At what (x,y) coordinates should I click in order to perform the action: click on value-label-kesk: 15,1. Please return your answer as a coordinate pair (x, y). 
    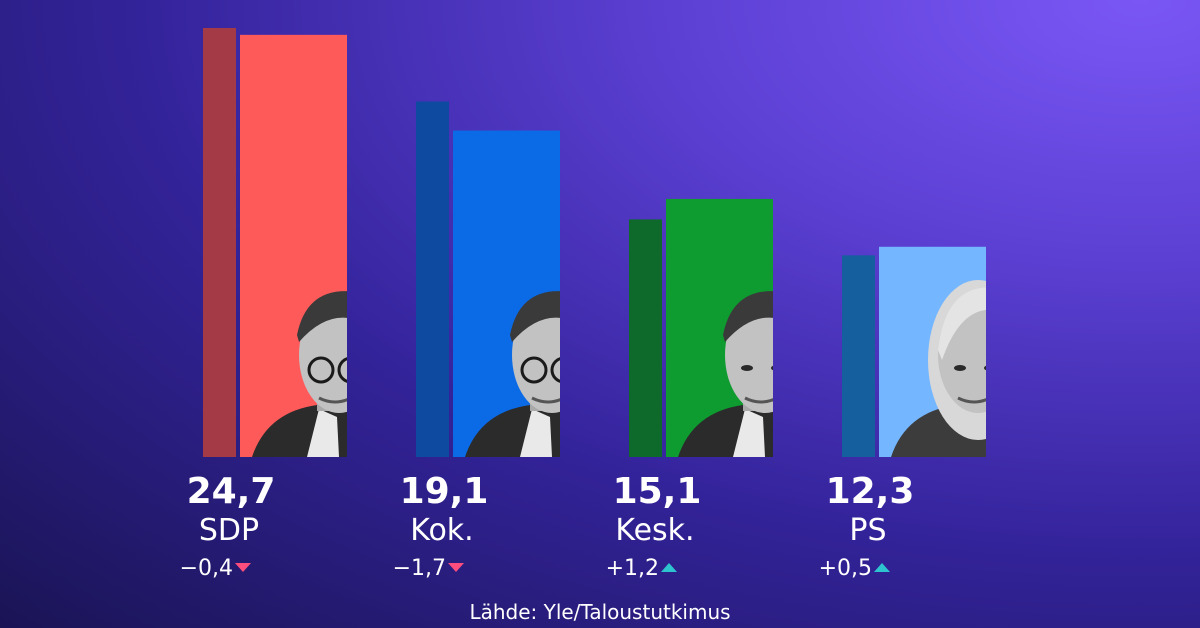
    Looking at the image, I should click on (657, 491).